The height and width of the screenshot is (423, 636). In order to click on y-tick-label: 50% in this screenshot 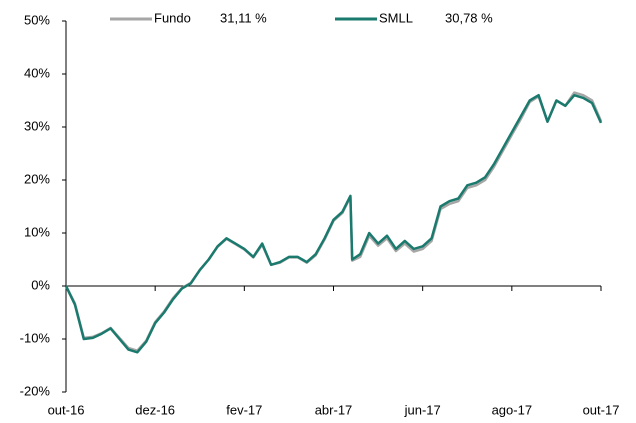, I will do `click(37, 19)`.